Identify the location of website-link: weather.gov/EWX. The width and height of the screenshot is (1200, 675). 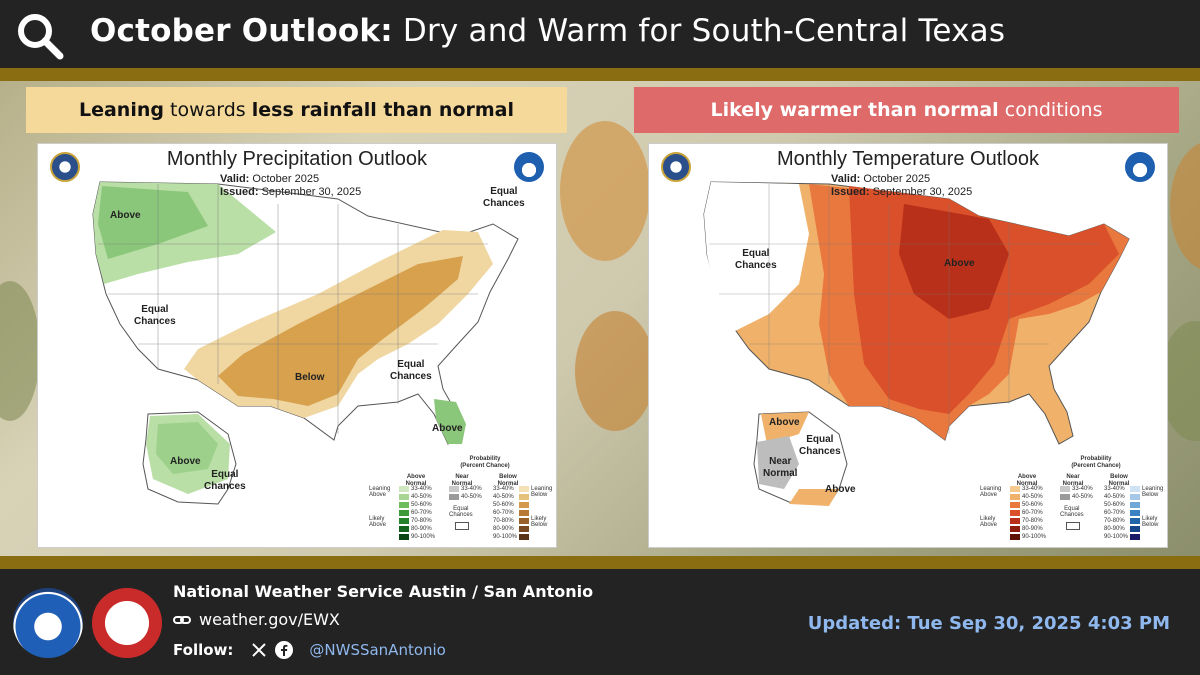
(256, 619).